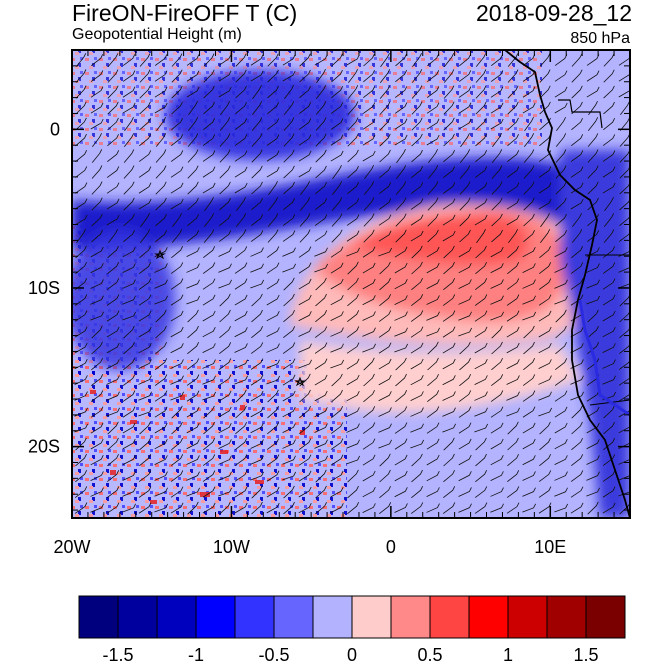 The image size is (650, 667). Describe the element at coordinates (157, 34) in the screenshot. I see `map-subtitle: Geopotential Height (m)` at that location.